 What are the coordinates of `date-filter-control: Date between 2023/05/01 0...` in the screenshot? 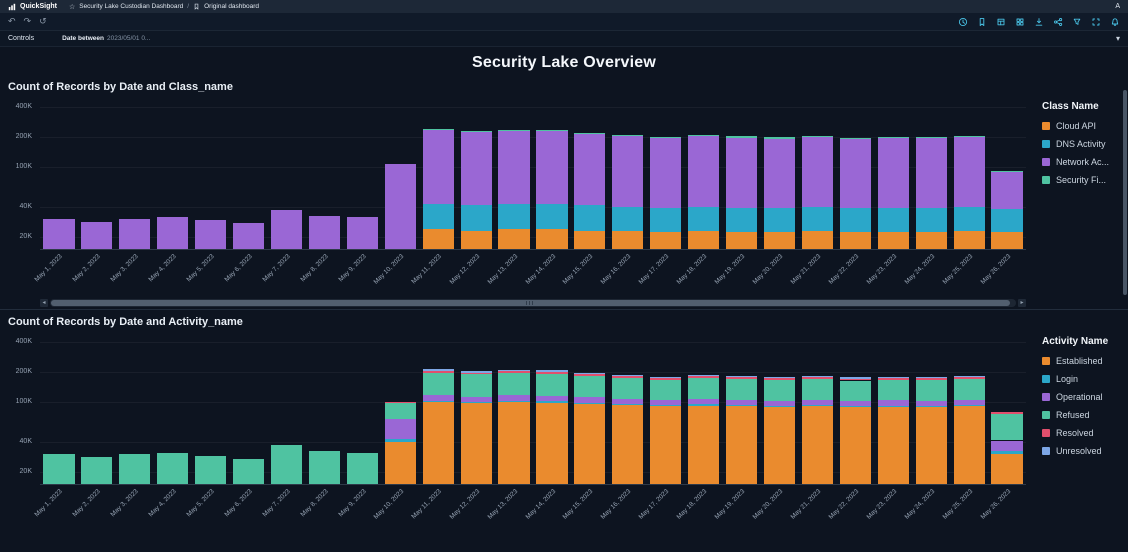 It's located at (106, 38).